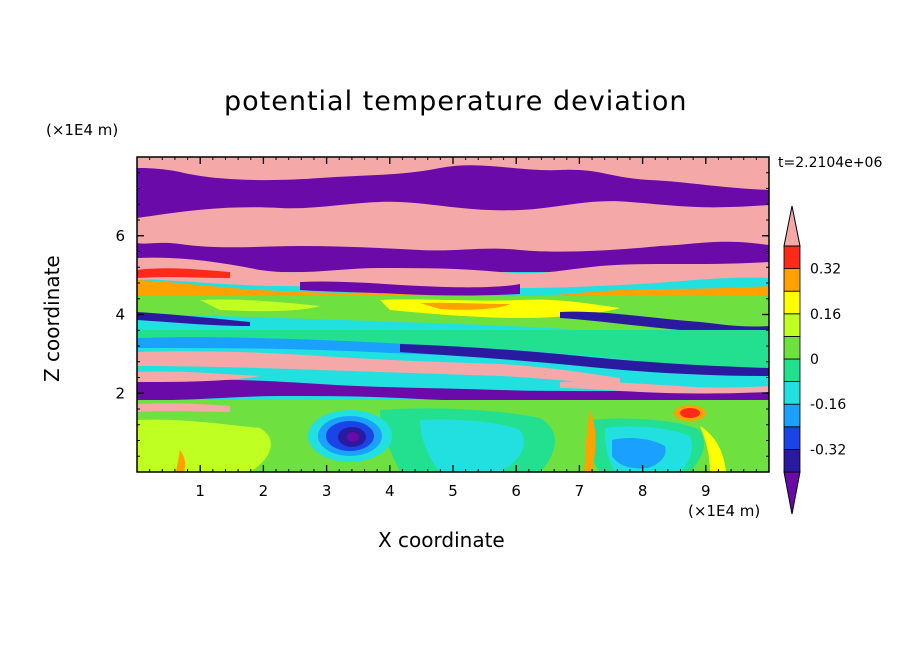 This screenshot has width=904, height=654. Describe the element at coordinates (724, 511) in the screenshot. I see `x-axis-unit: (×1E4 m)` at that location.